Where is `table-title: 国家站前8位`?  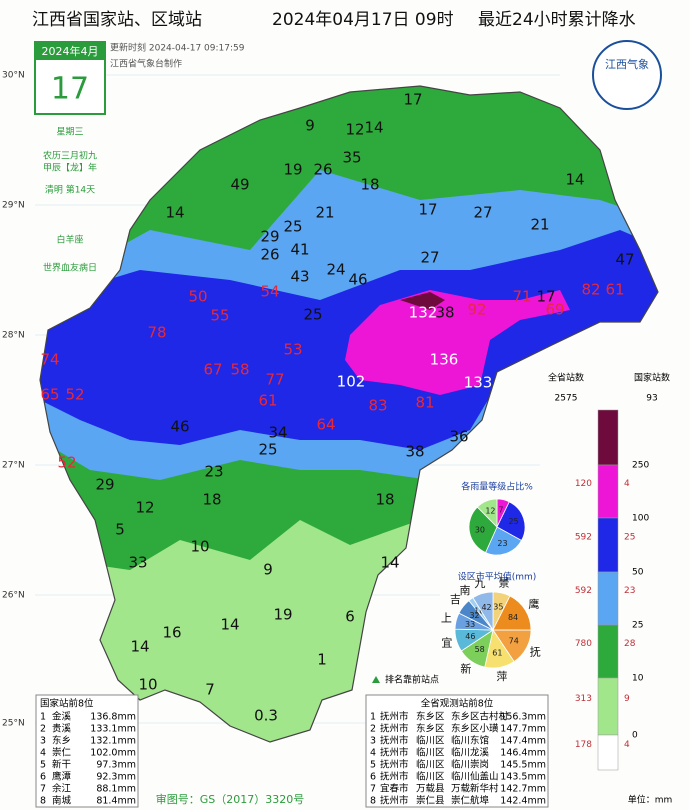 table-title: 国家站前8位 is located at coordinates (67, 704).